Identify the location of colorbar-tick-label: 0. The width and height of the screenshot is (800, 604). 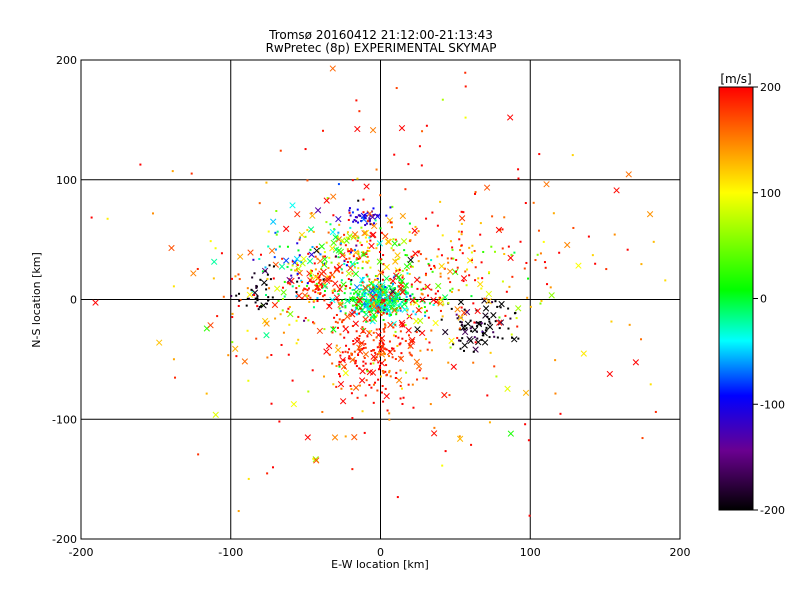
(763, 299).